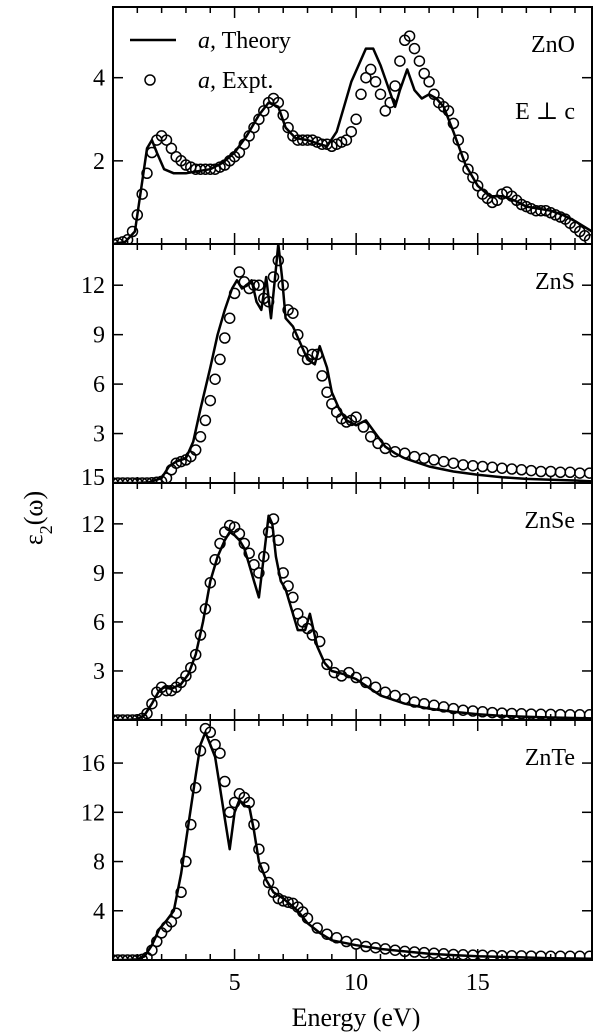 The width and height of the screenshot is (595, 1036). What do you see at coordinates (99, 336) in the screenshot?
I see `y-tick-label-zns-9: 9` at bounding box center [99, 336].